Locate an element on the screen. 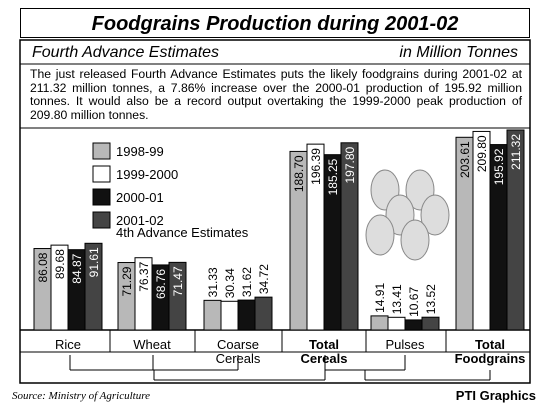 Image resolution: width=550 pixels, height=408 pixels. legend-label: 2000-01 is located at coordinates (140, 197).